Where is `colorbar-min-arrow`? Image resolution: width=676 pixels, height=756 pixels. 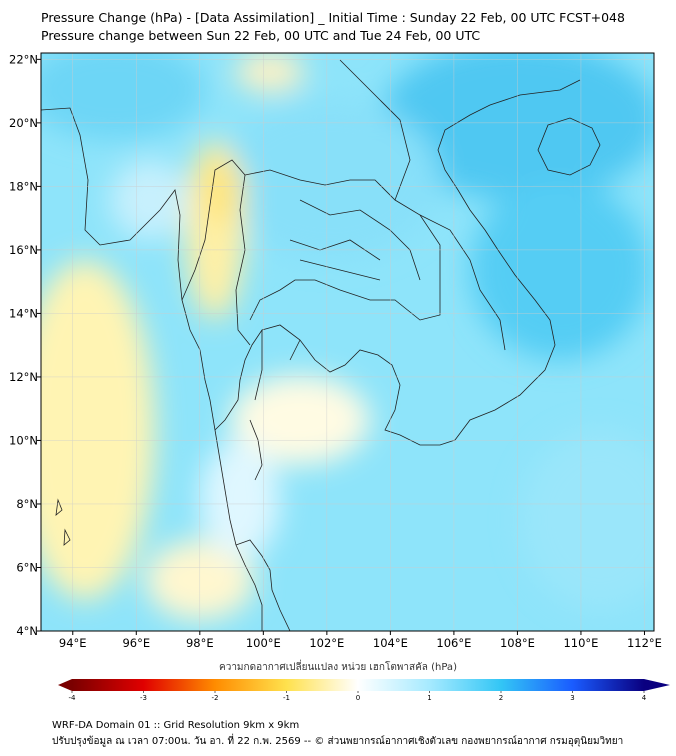 colorbar-min-arrow is located at coordinates (65, 685).